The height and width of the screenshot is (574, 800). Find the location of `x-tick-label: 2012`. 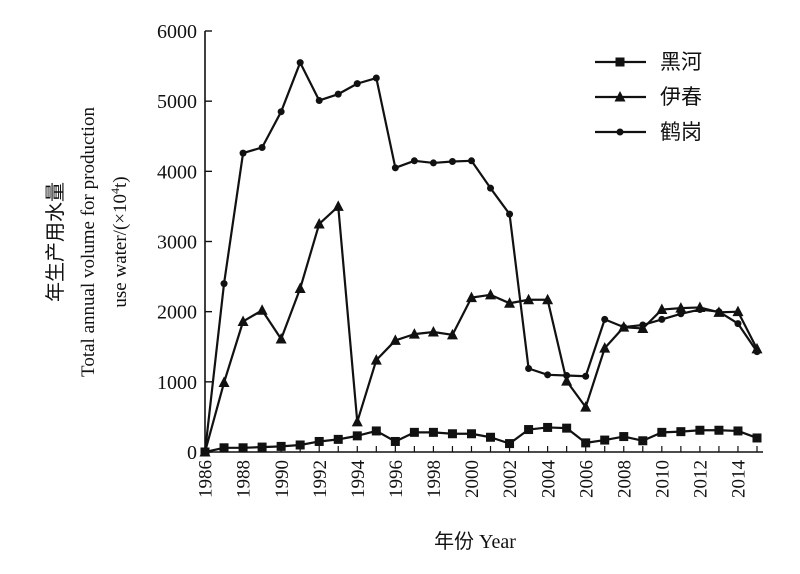

x-tick-label: 2012 is located at coordinates (701, 479).